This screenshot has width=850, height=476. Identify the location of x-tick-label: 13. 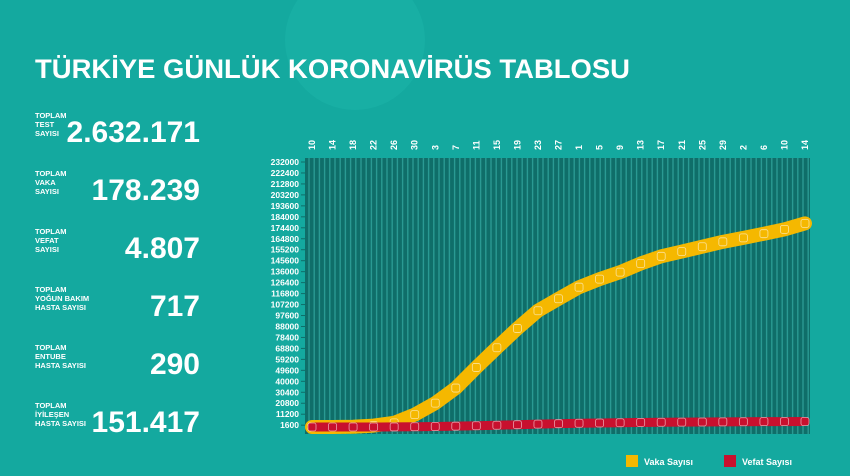
(641, 145).